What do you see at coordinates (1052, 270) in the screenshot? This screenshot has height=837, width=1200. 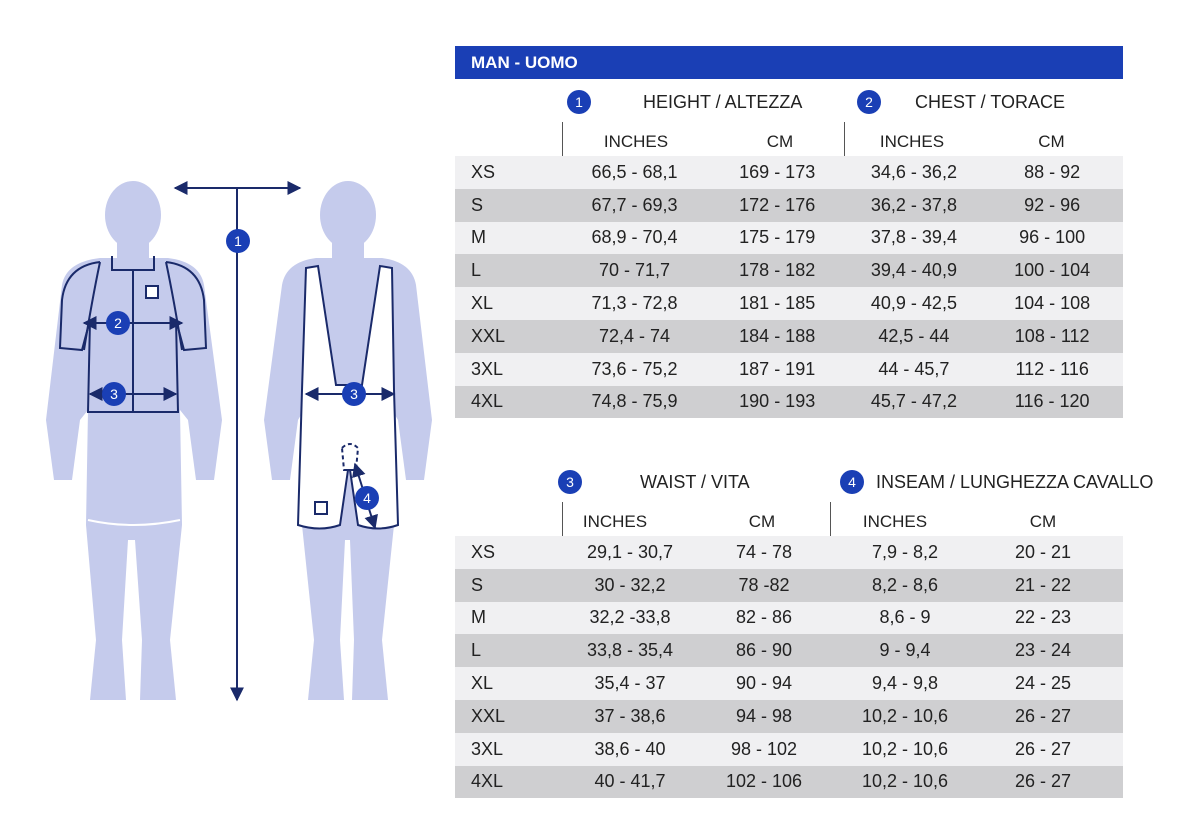 I see `group-b-cm-cell: 100 - 104` at bounding box center [1052, 270].